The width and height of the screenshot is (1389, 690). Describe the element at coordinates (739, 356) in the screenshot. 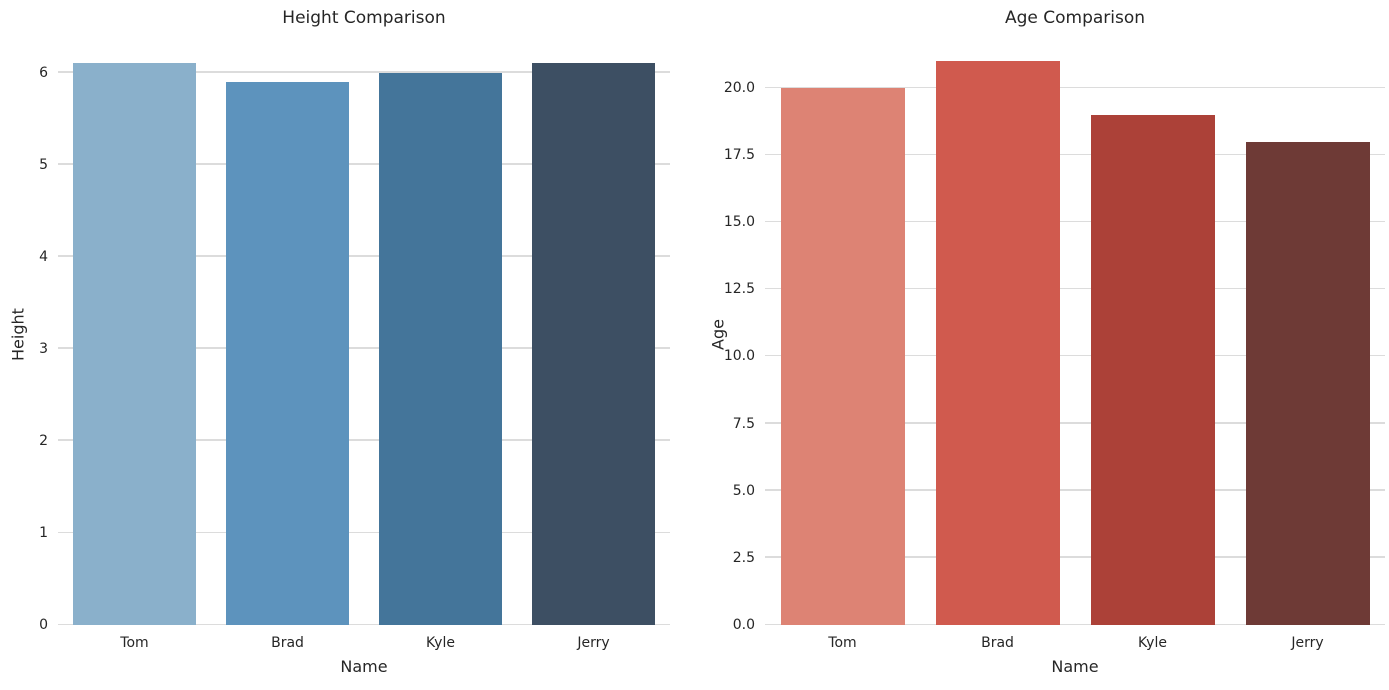

I see `y-tick-label: 10.0` at that location.